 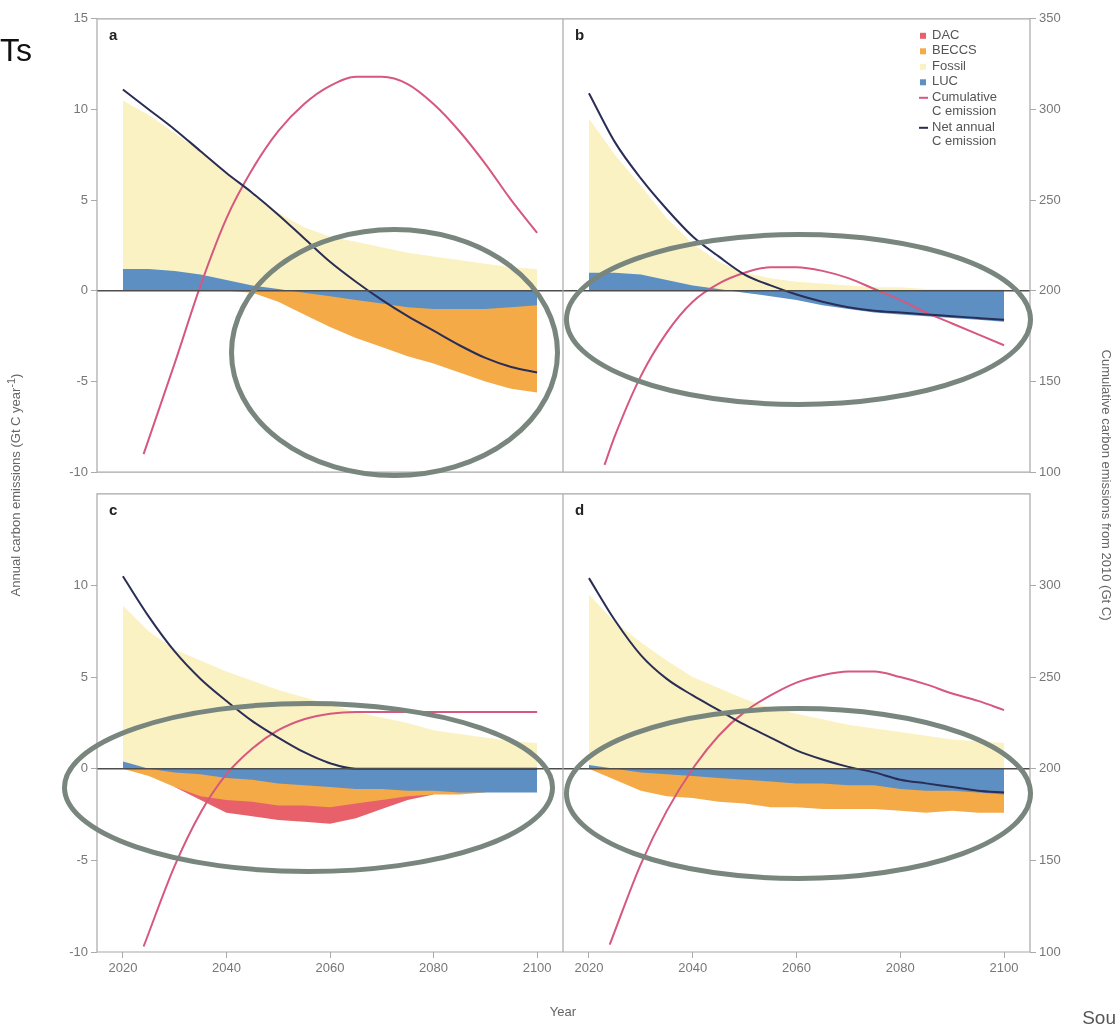 I want to click on legend-label: BECCS, so click(x=955, y=50).